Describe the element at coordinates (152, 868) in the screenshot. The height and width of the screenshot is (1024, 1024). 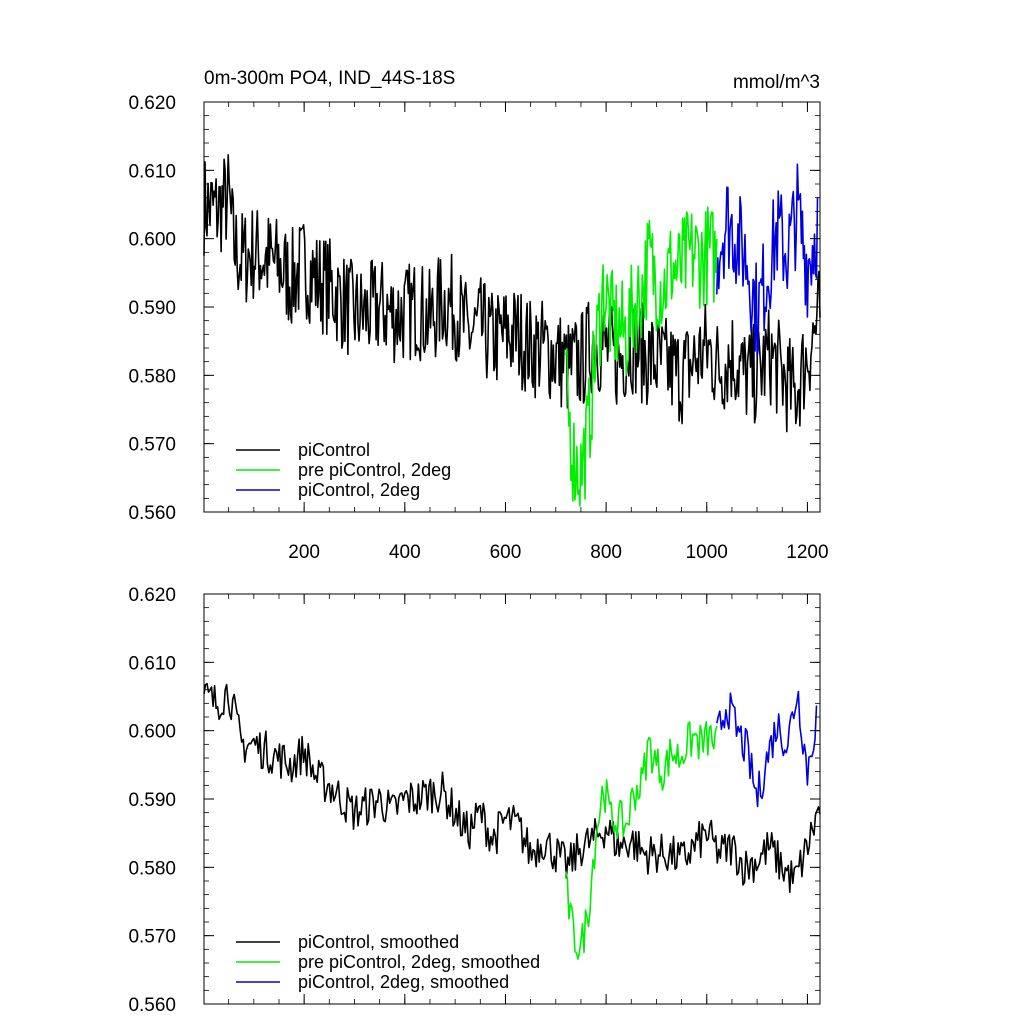
I see `bottom-y-tick-label: 0.580` at that location.